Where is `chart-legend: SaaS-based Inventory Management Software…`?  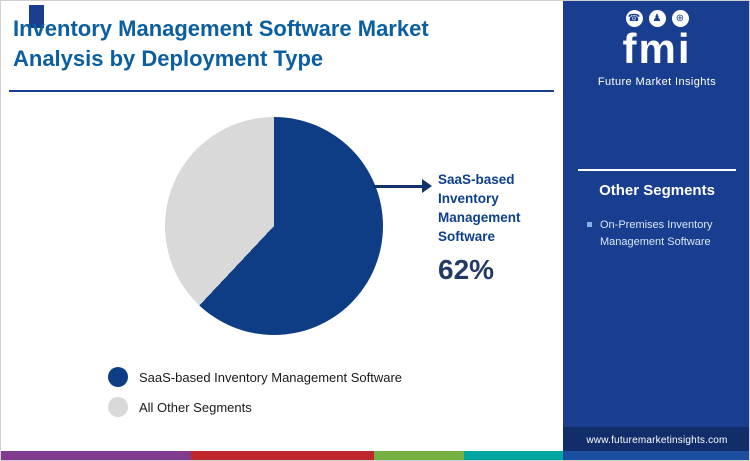 chart-legend: SaaS-based Inventory Management Software… is located at coordinates (255, 397).